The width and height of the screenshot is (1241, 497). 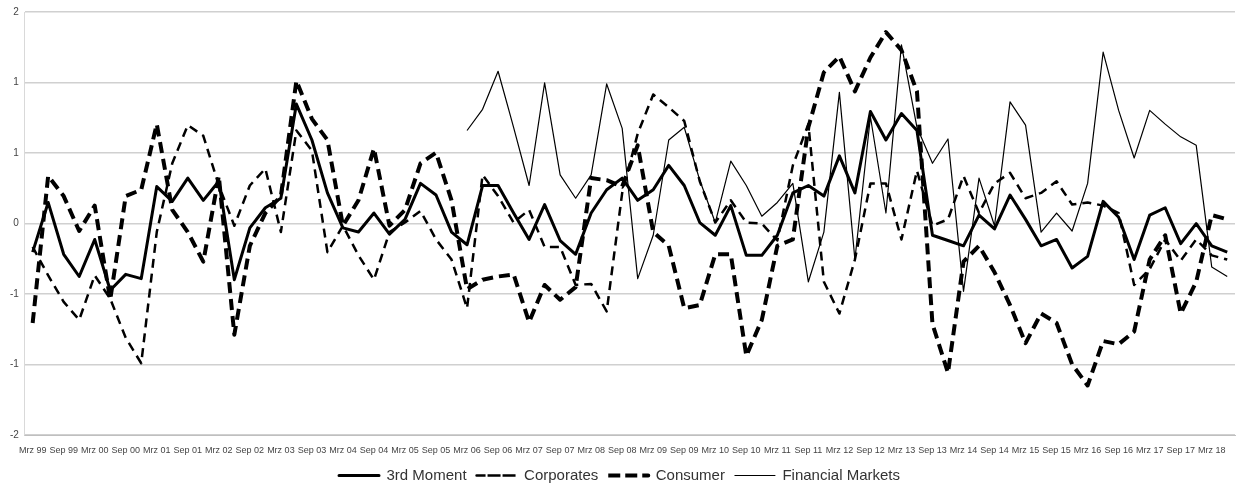 What do you see at coordinates (591, 450) in the screenshot?
I see `x-tick-label: Mrz 08` at bounding box center [591, 450].